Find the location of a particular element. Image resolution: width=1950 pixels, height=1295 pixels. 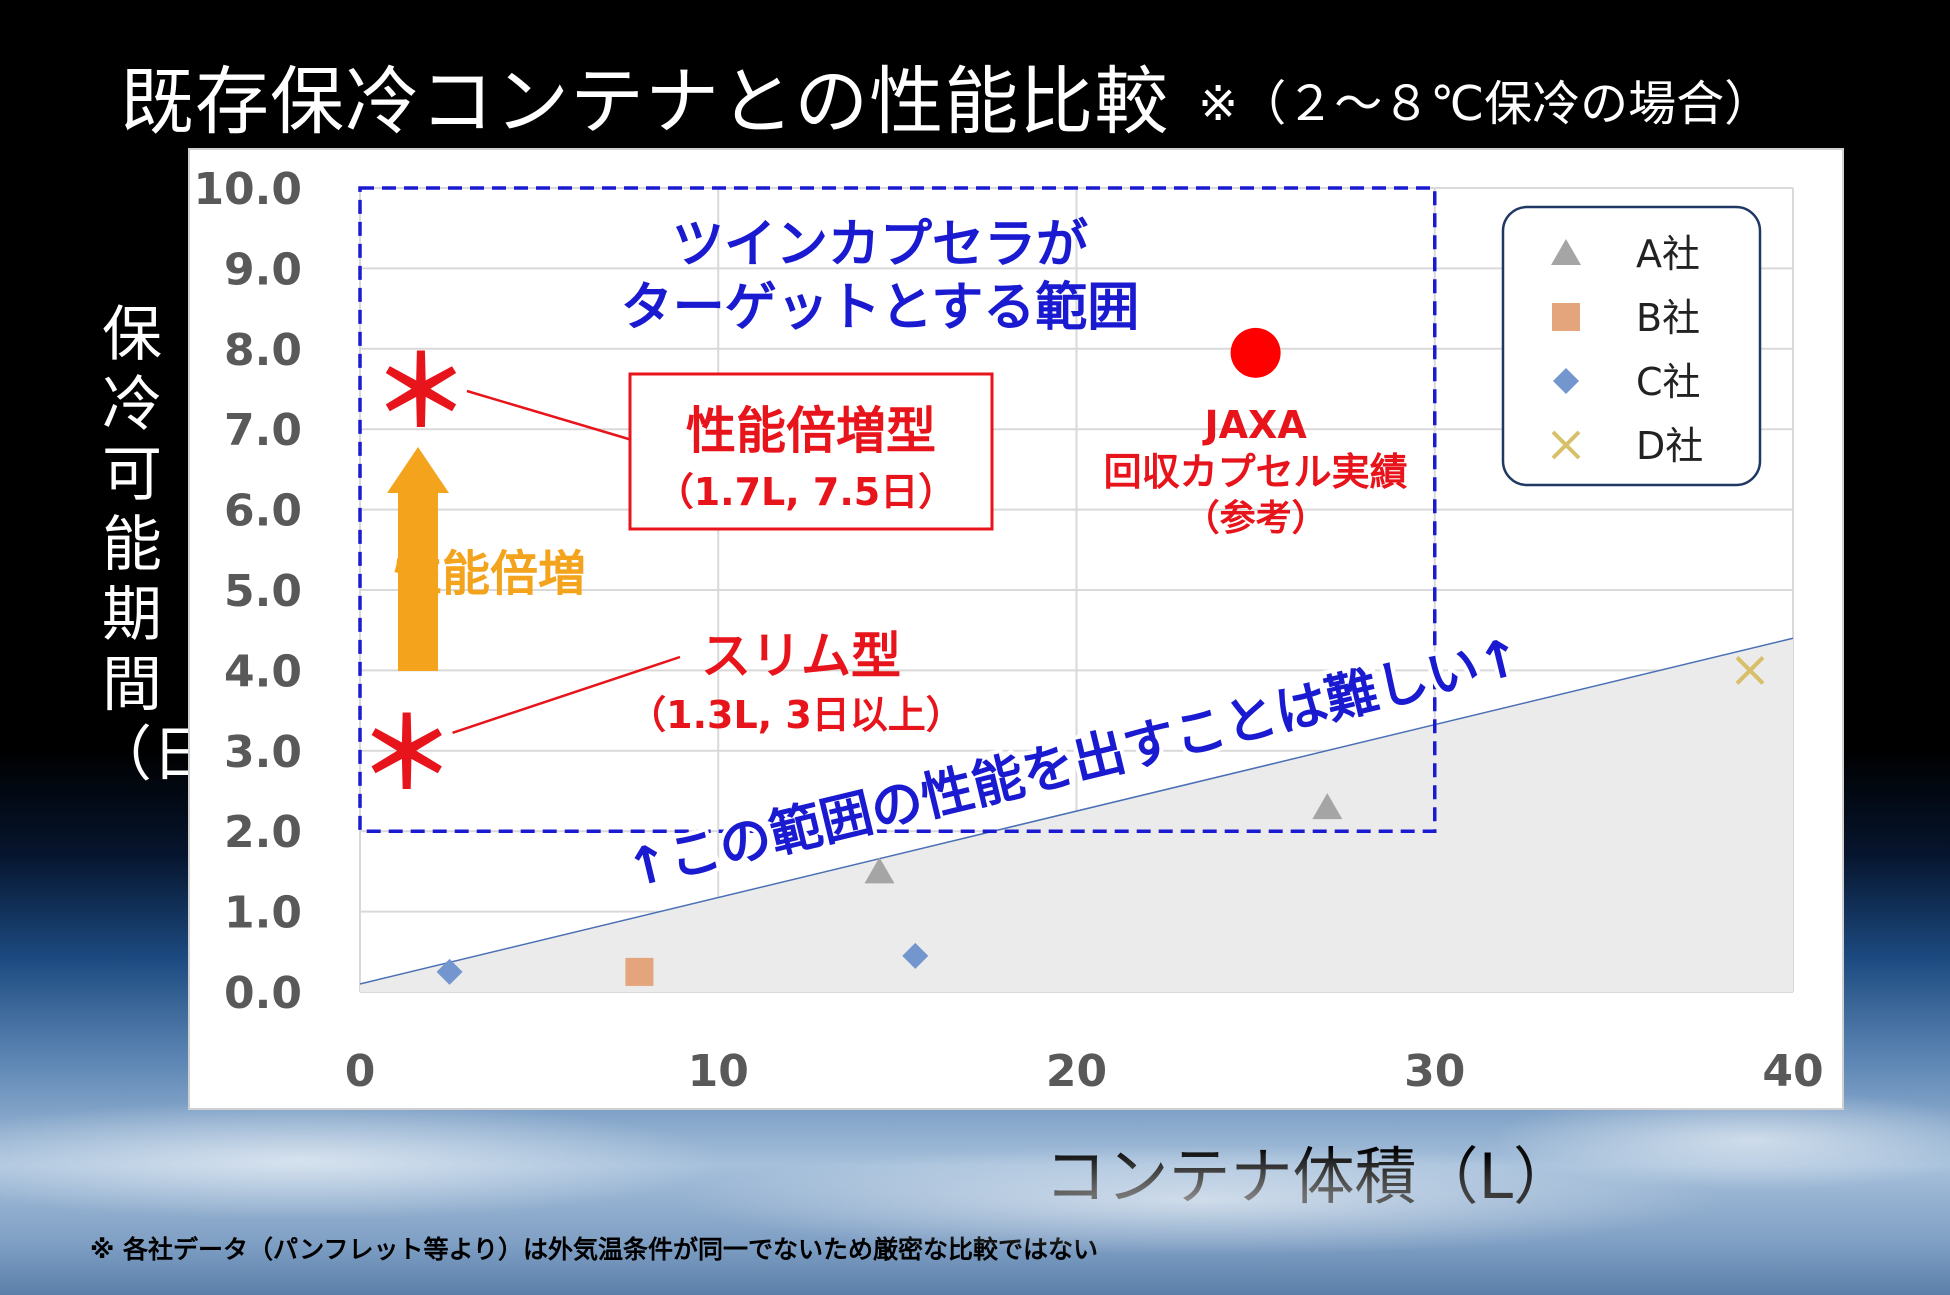

double-type-leader-line is located at coordinates (549, 415).